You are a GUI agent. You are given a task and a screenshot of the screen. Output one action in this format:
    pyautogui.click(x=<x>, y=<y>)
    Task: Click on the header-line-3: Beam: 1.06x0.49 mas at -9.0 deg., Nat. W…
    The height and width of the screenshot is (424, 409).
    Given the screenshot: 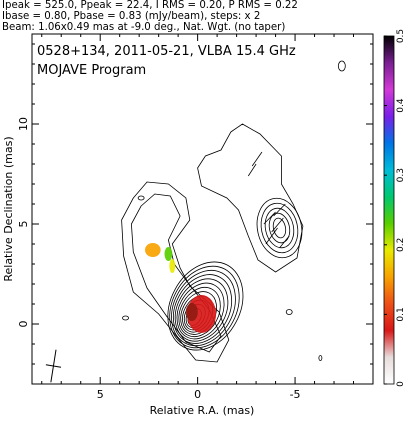 What is the action you would take?
    pyautogui.click(x=144, y=27)
    